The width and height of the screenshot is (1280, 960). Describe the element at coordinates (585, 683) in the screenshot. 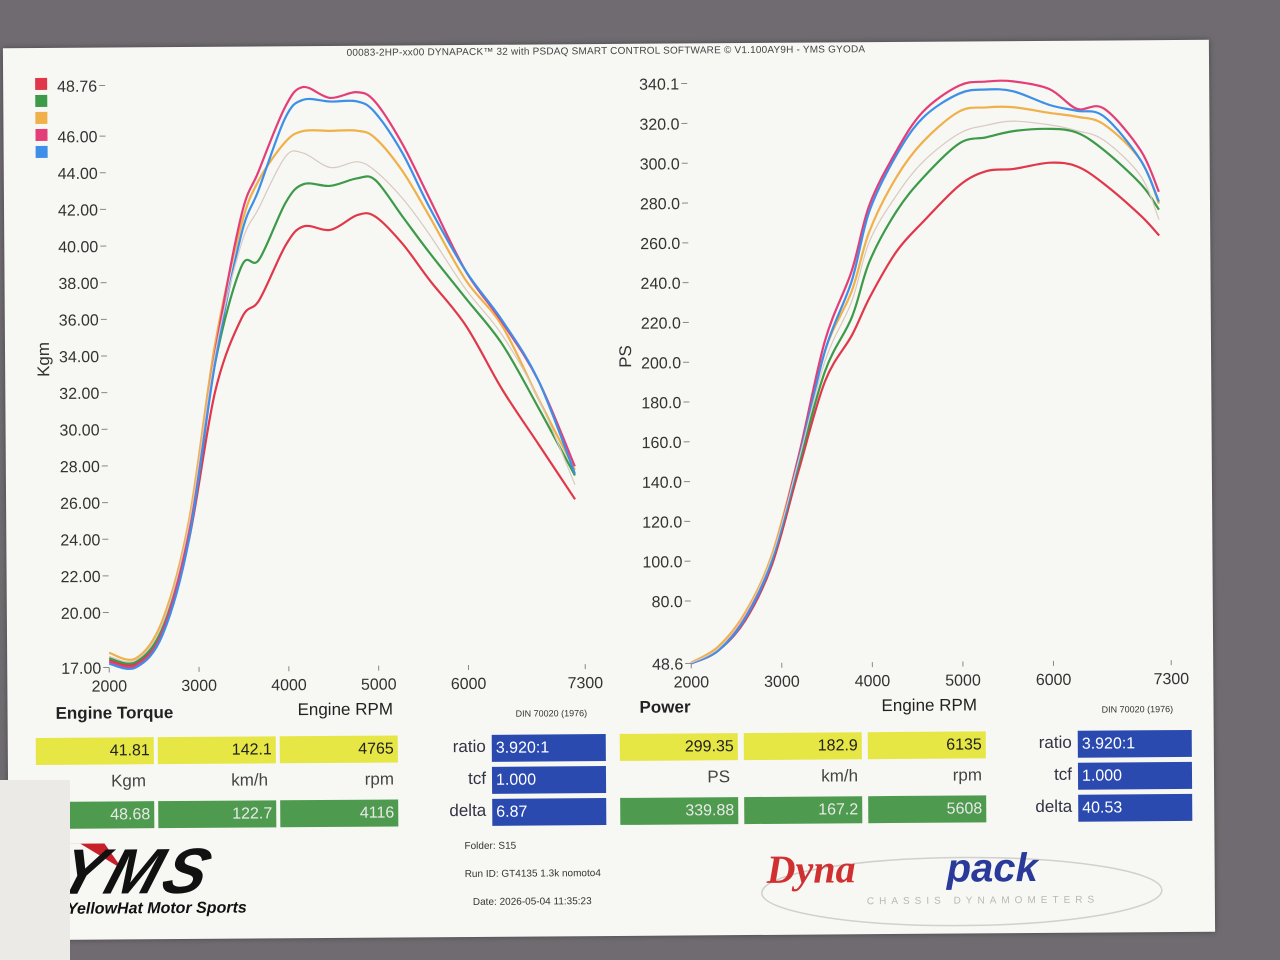

I see `torque-xtick-label: 7300` at that location.